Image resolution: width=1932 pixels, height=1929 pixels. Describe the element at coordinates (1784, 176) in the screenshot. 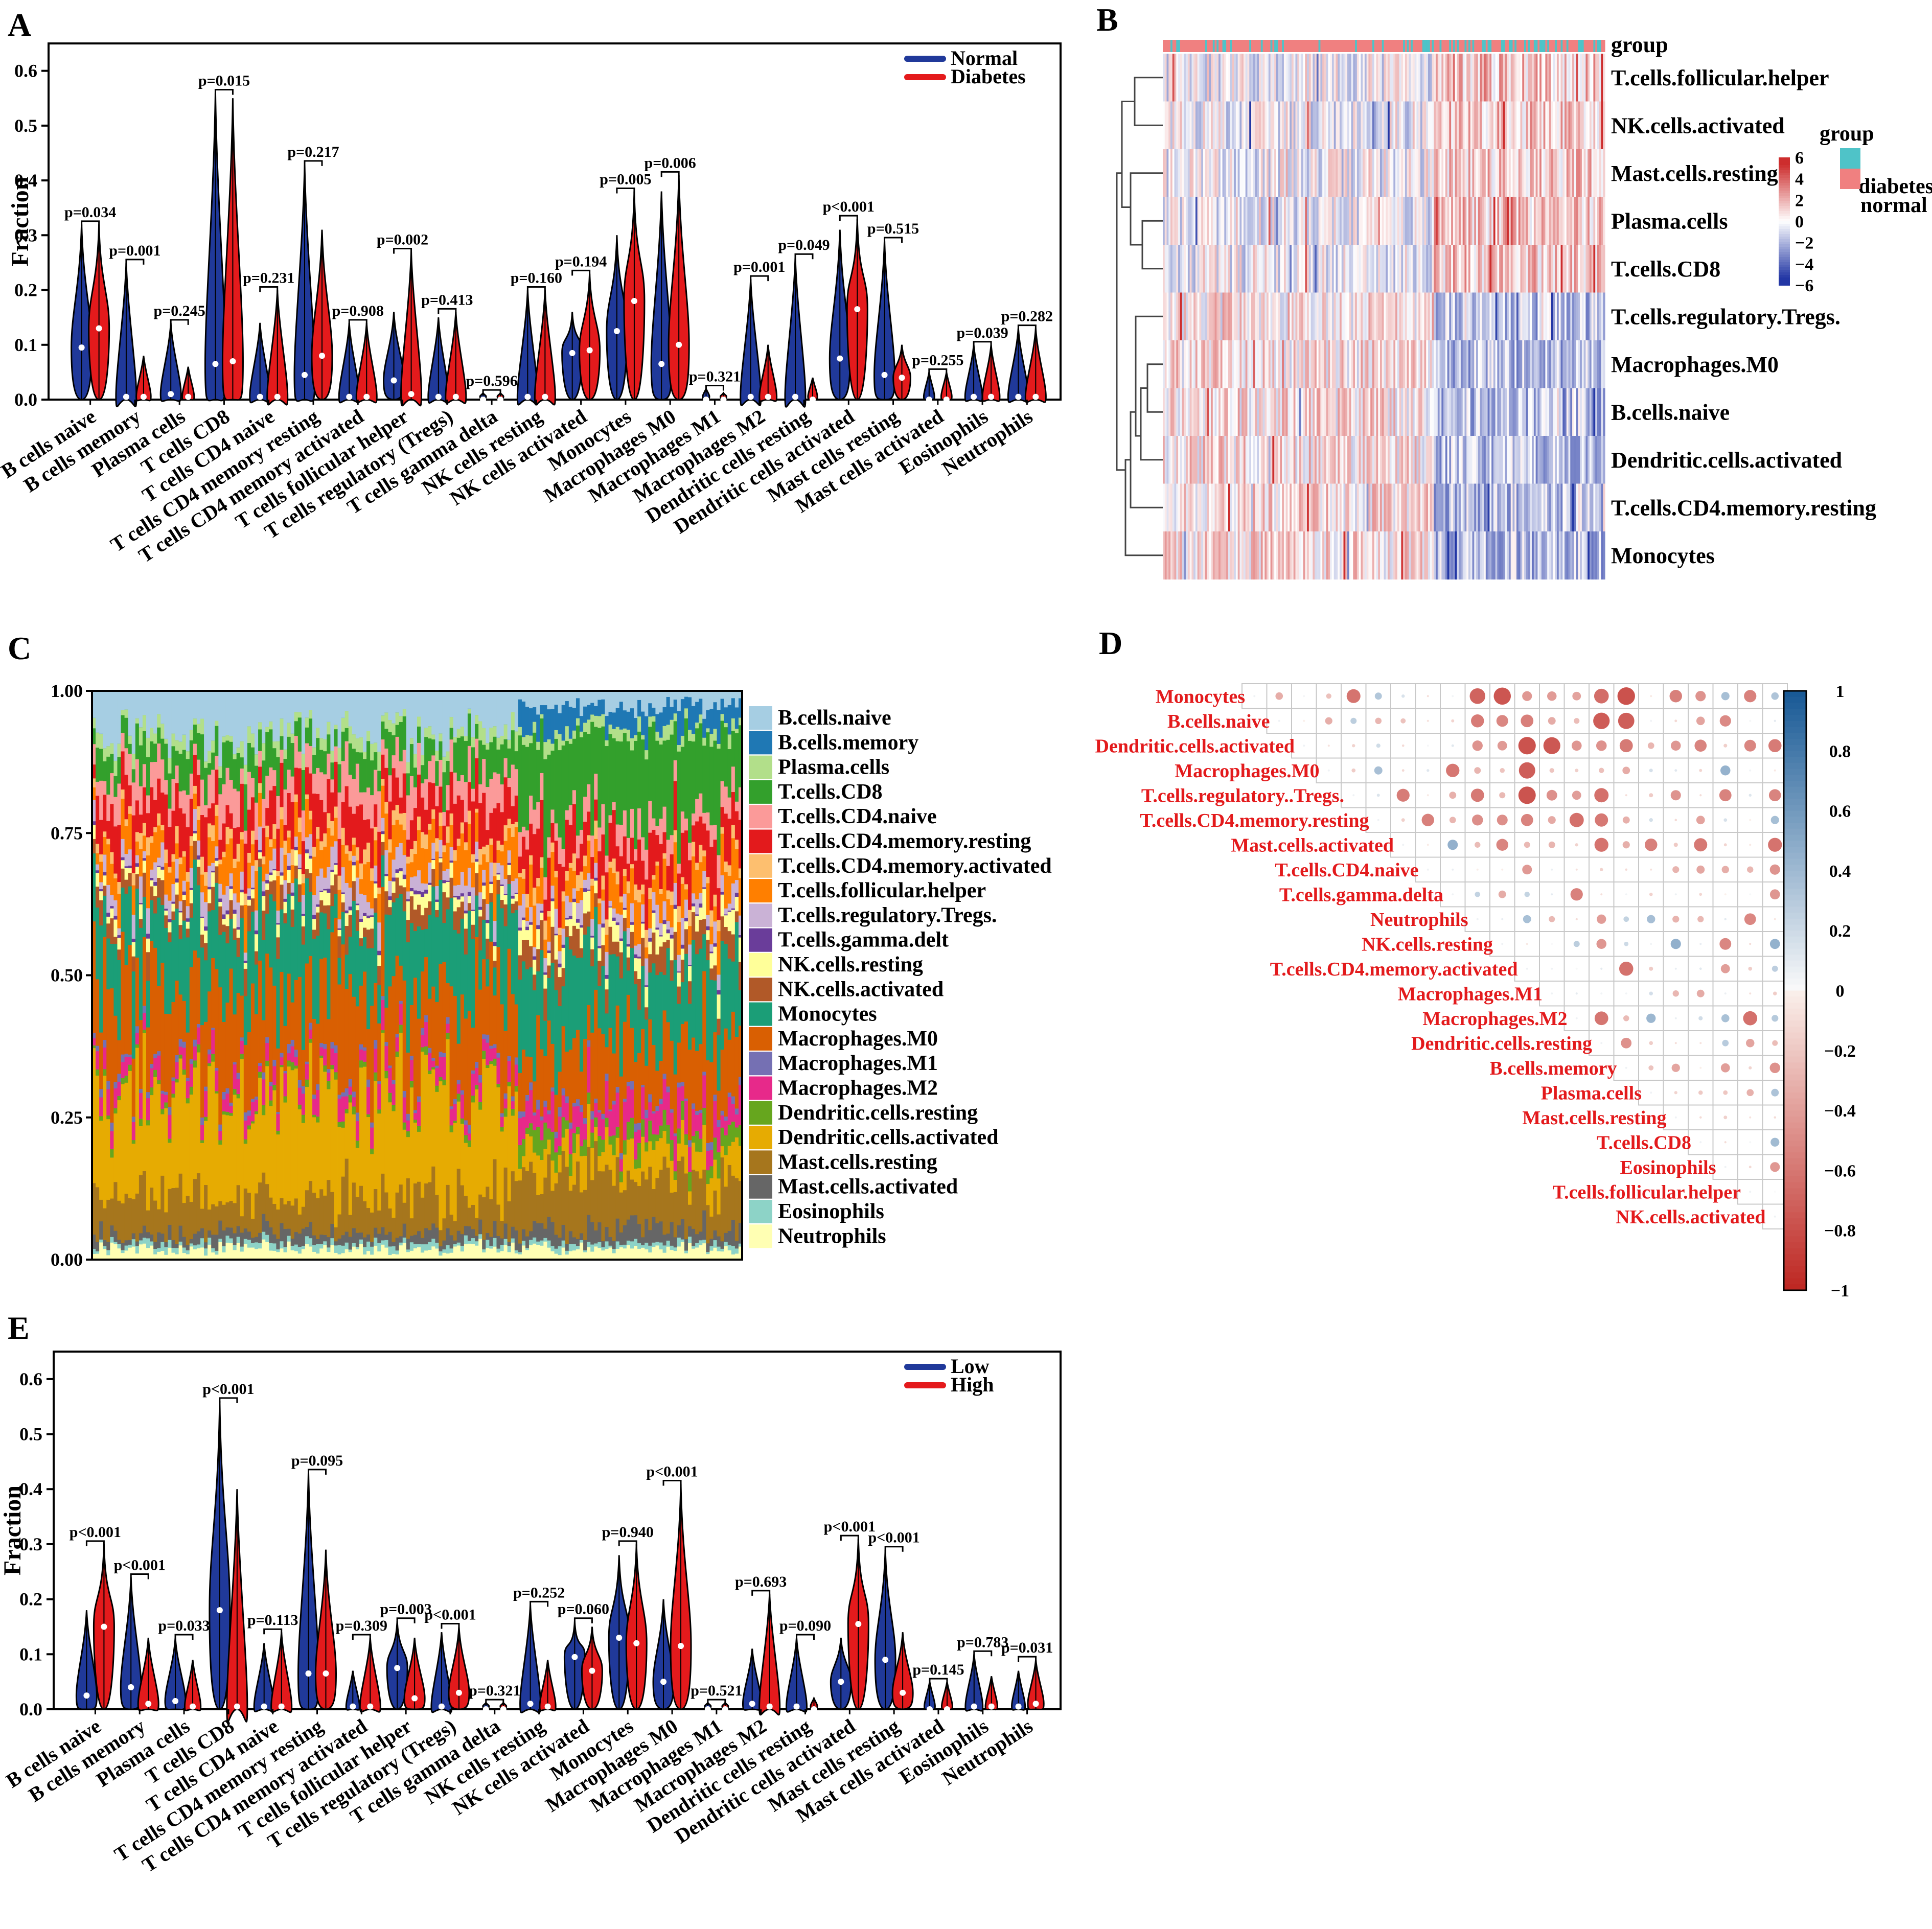

I see `heatmap-scale-step` at that location.